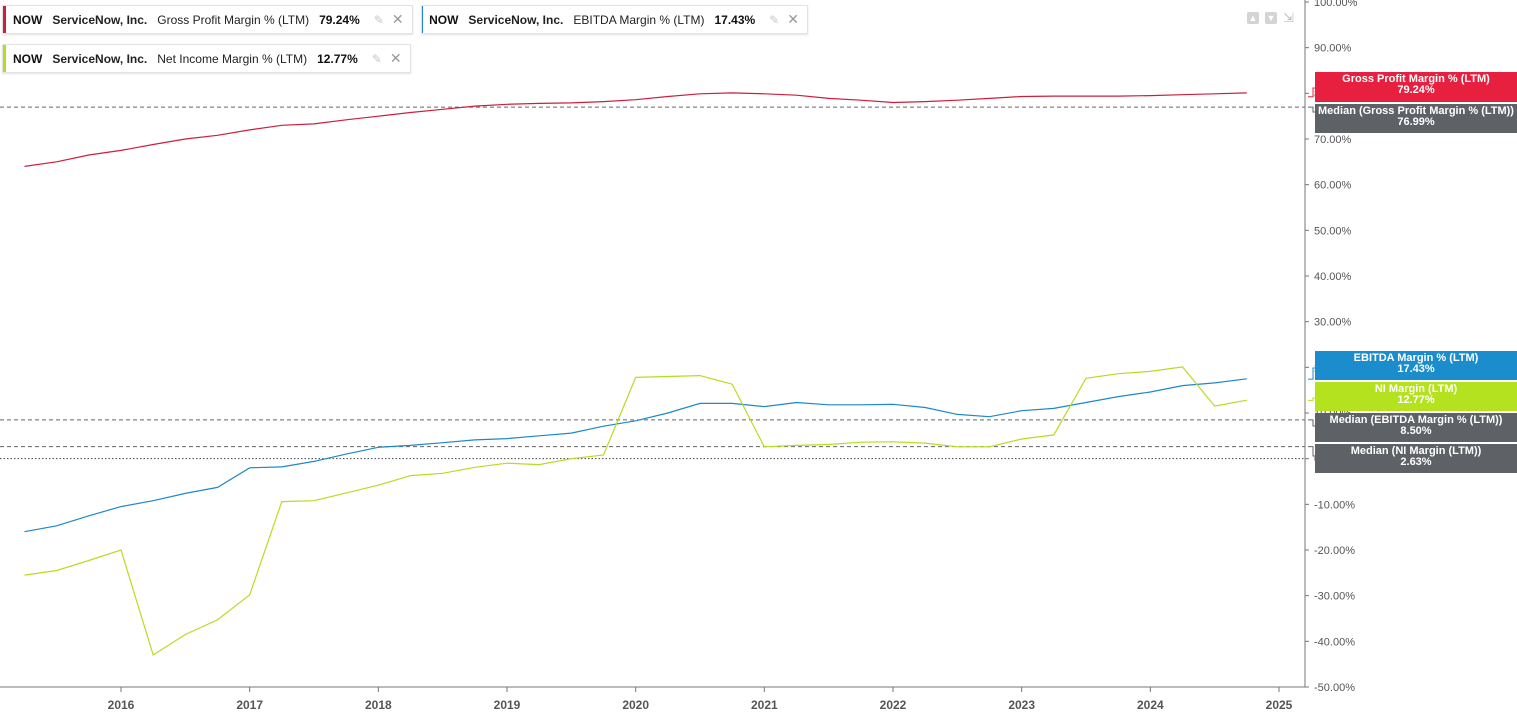 This screenshot has height=715, width=1517. Describe the element at coordinates (1333, 140) in the screenshot. I see `y-tick-label: 70.00%` at that location.